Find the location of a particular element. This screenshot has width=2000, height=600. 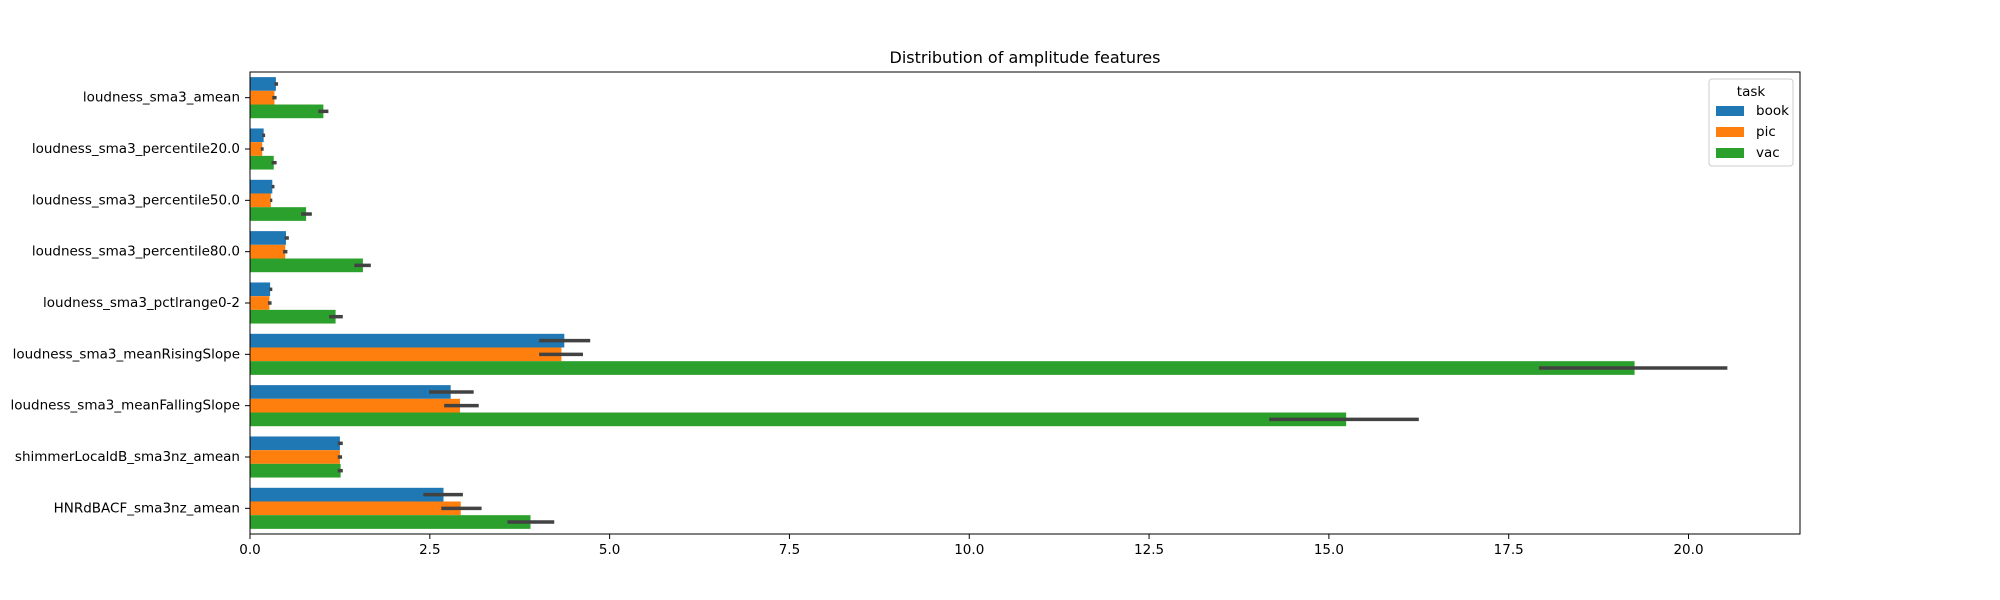

y-tick-label: loudness_sma3_percentile50.0 is located at coordinates (136, 200).